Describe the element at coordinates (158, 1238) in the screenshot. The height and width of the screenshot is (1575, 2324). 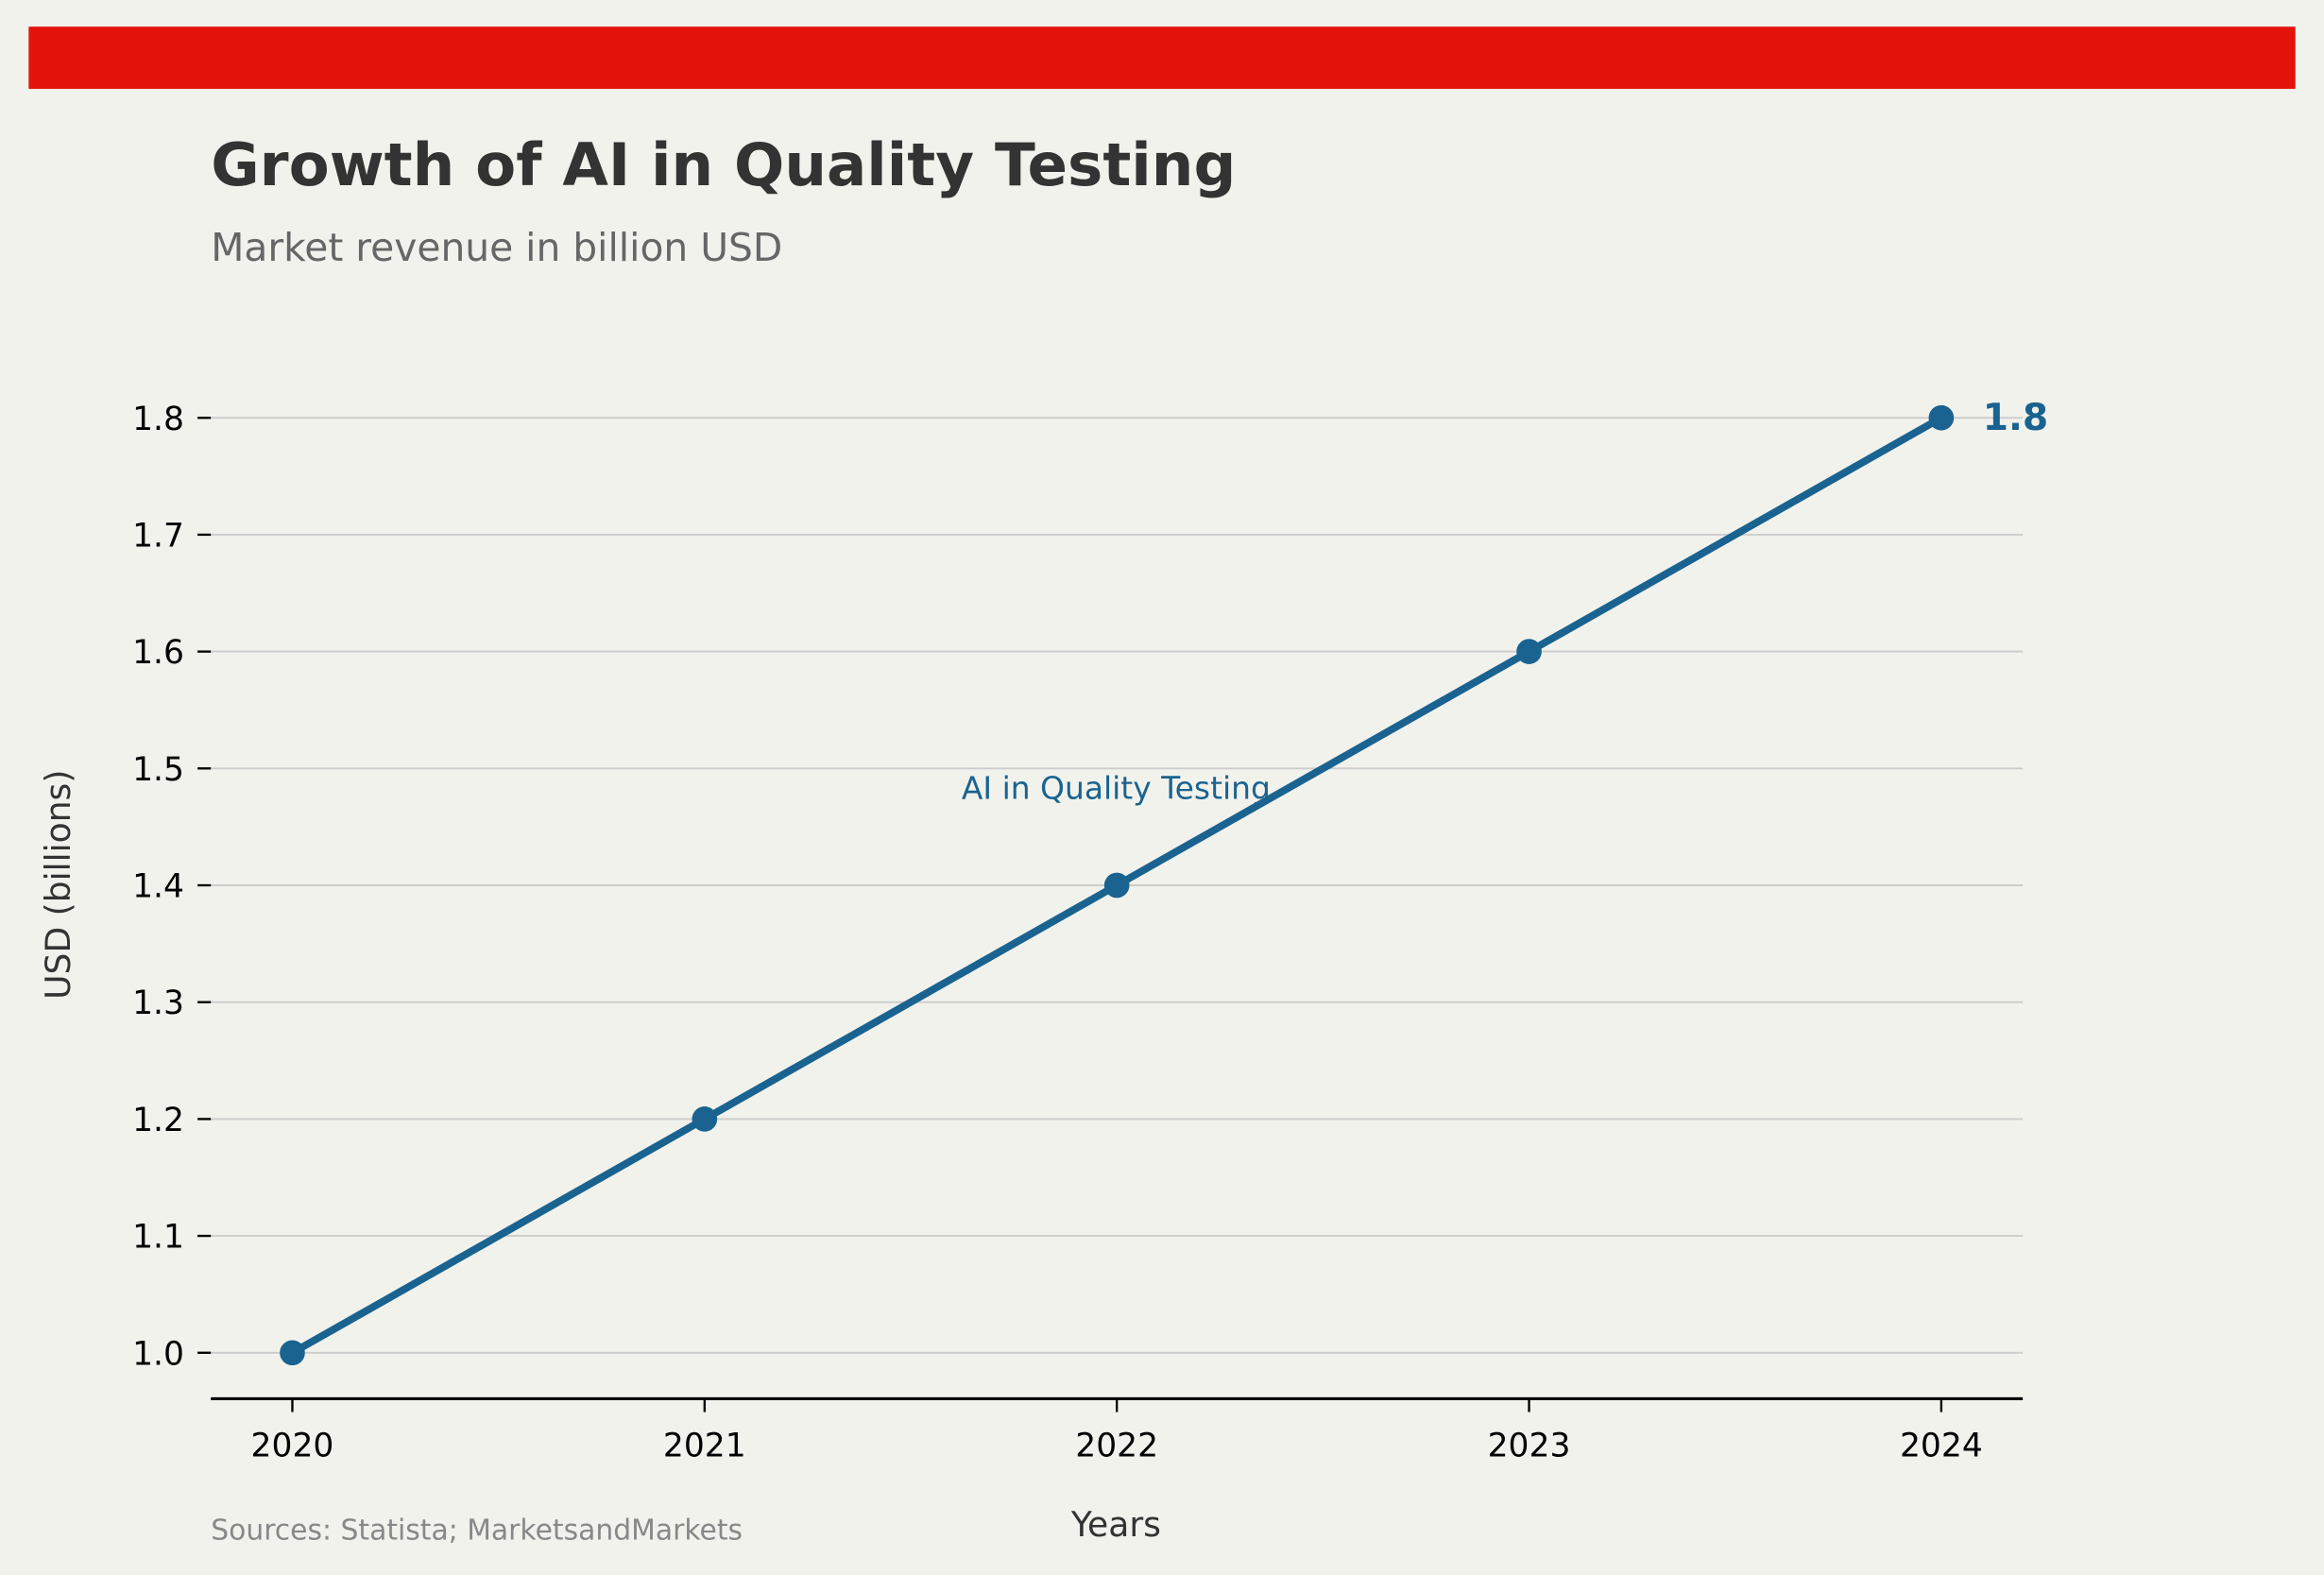
I see `y-tick-label: 1.1` at that location.